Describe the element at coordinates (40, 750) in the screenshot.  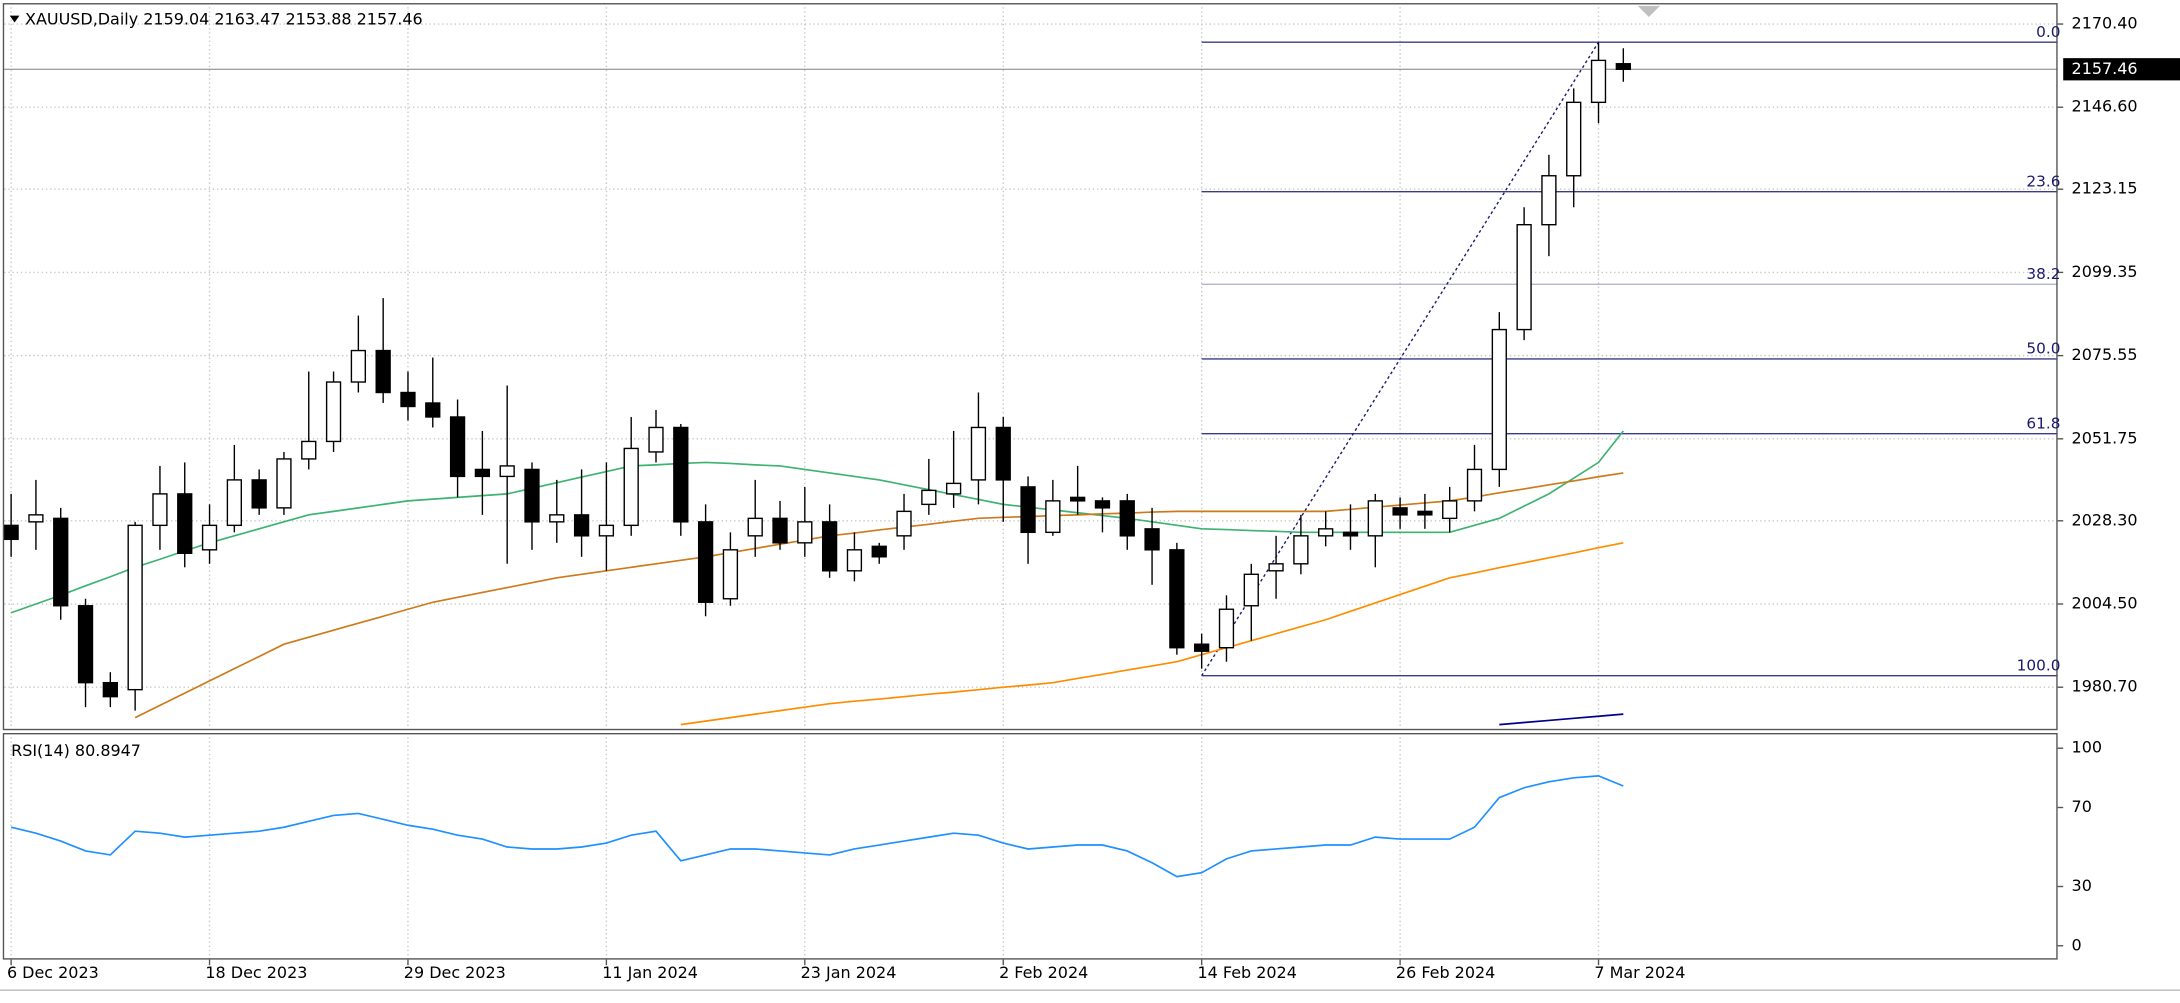
I see `rsi-title: RSI(14)` at that location.